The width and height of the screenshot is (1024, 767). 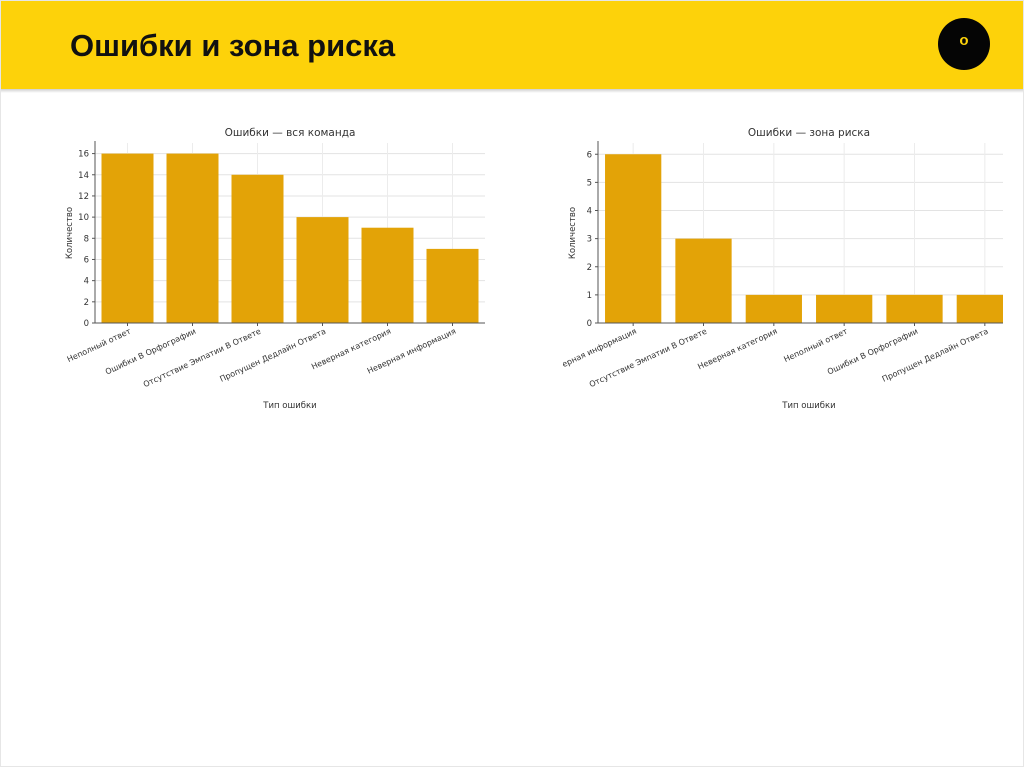 What do you see at coordinates (589, 183) in the screenshot?
I see `y-tick-label: 5` at bounding box center [589, 183].